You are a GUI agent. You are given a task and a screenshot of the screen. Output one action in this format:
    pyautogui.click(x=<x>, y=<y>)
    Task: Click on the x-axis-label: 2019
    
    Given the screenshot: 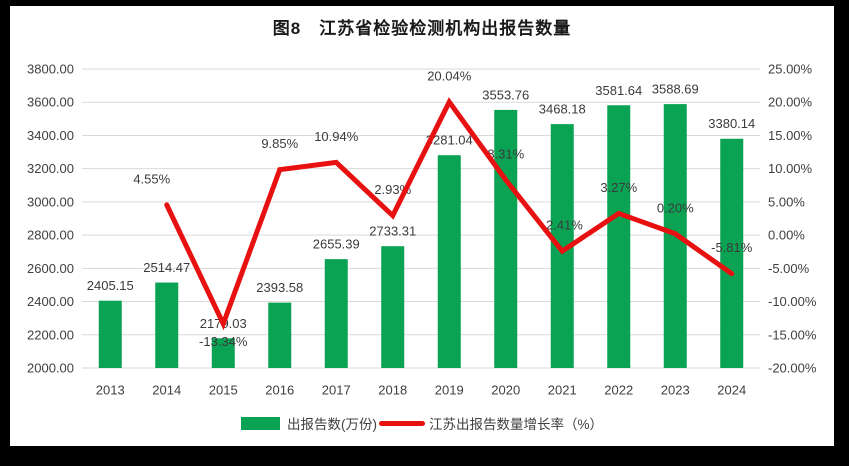 What is the action you would take?
    pyautogui.click(x=449, y=390)
    